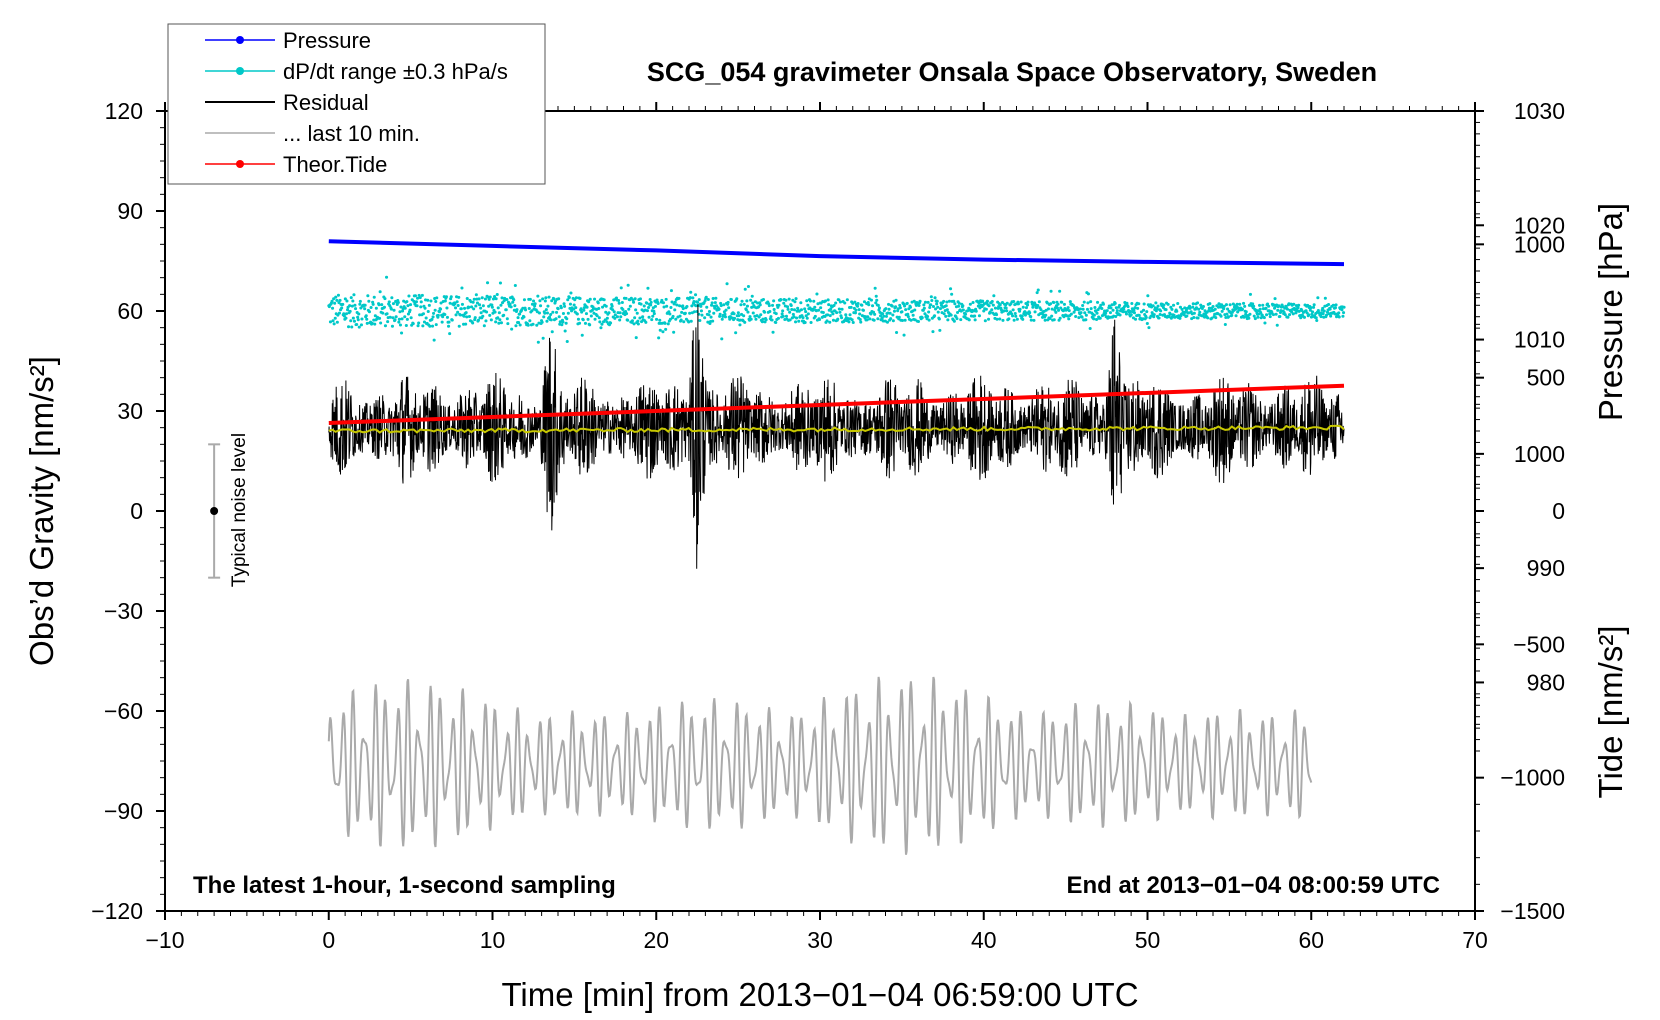 This screenshot has width=1660, height=1020. Describe the element at coordinates (239, 510) in the screenshot. I see `noise-bar-label: Typical noise level` at that location.